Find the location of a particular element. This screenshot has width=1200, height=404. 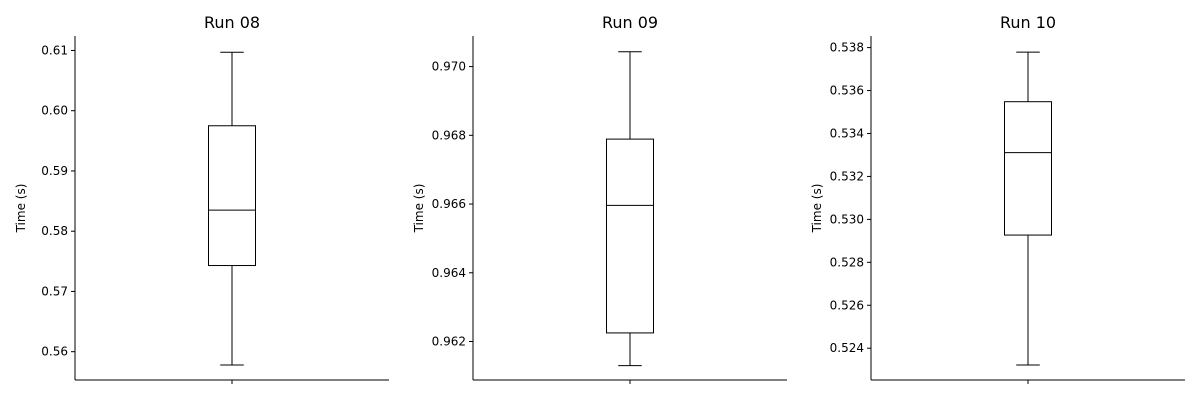

y-tick-label: 0.536 is located at coordinates (847, 91).